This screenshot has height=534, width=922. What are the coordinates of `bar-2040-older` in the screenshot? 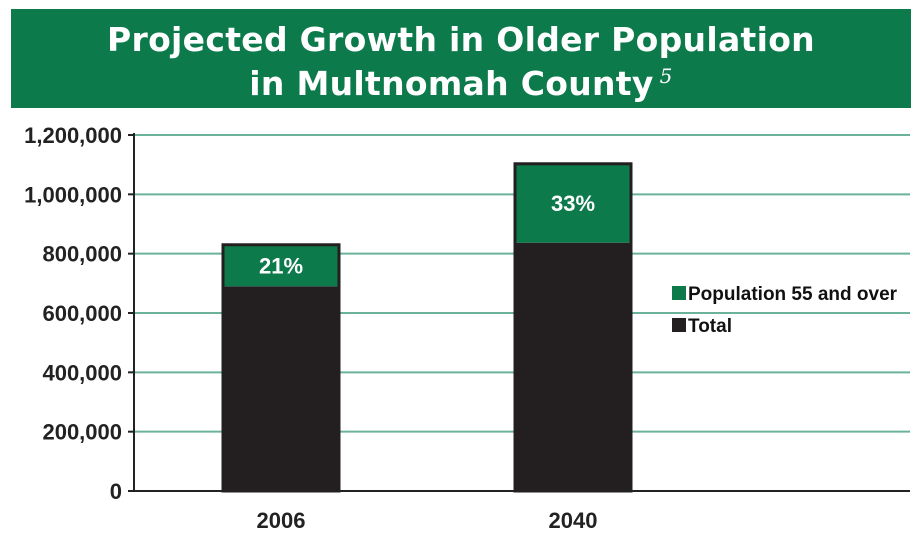 It's located at (573, 203).